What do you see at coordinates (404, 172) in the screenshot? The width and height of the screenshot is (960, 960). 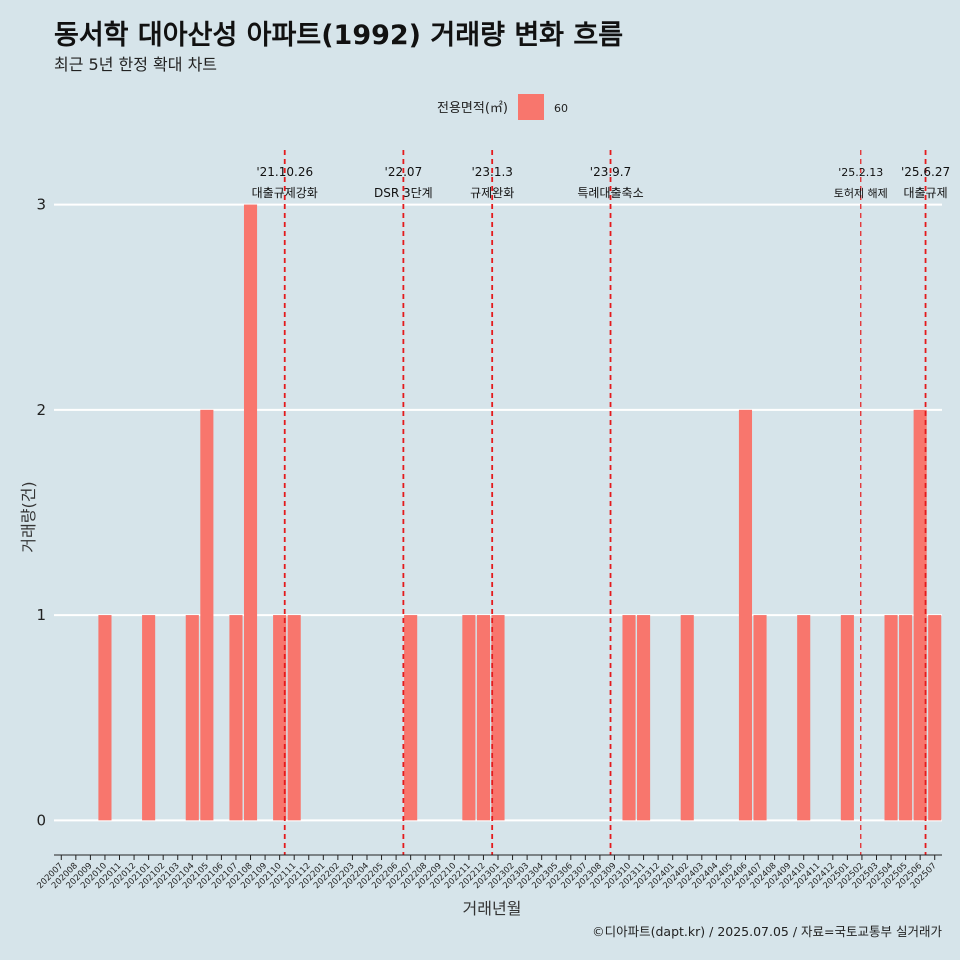 I see `event-date: '22.07` at bounding box center [404, 172].